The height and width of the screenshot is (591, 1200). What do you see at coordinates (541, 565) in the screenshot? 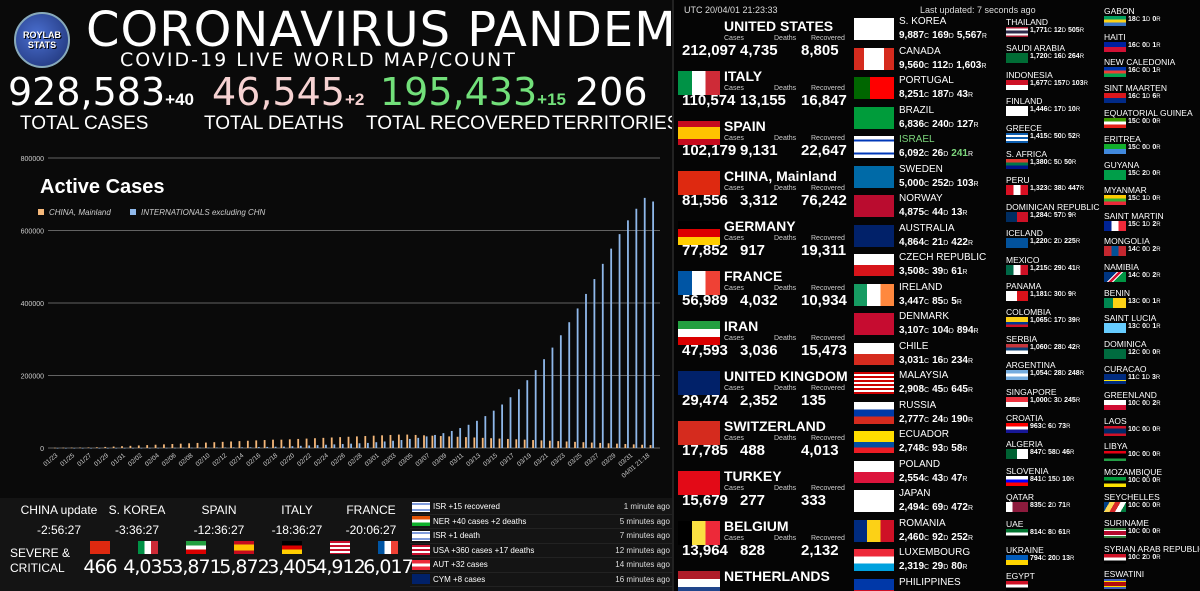
I see `news-item: AUT +32 cases 14 minutes ago` at bounding box center [541, 565].